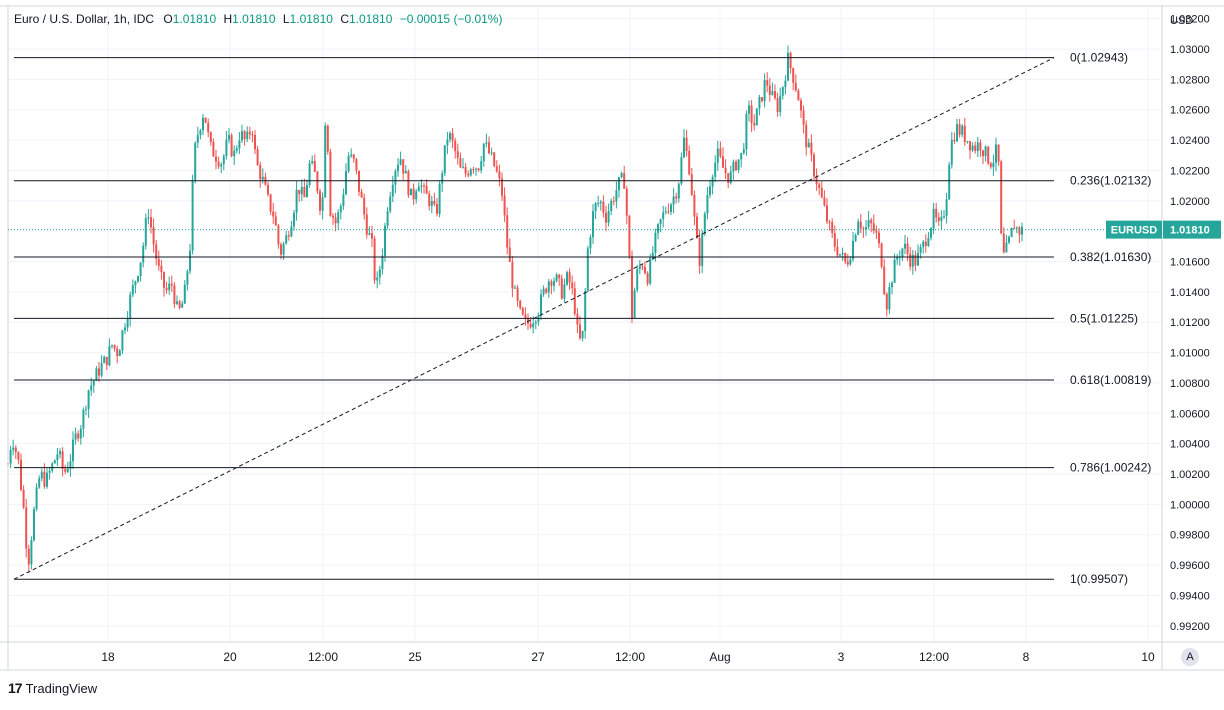  I want to click on last-price-label: 1.01810, so click(1190, 231).